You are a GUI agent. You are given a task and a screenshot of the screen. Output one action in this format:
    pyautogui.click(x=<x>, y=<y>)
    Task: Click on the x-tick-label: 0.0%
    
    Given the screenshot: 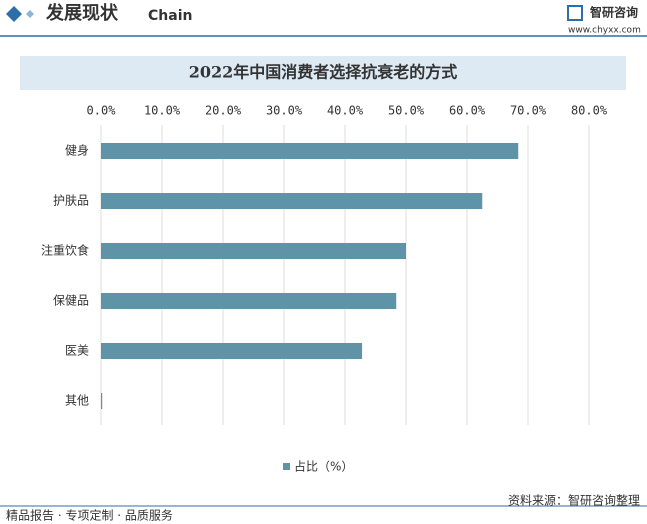 What is the action you would take?
    pyautogui.click(x=102, y=111)
    